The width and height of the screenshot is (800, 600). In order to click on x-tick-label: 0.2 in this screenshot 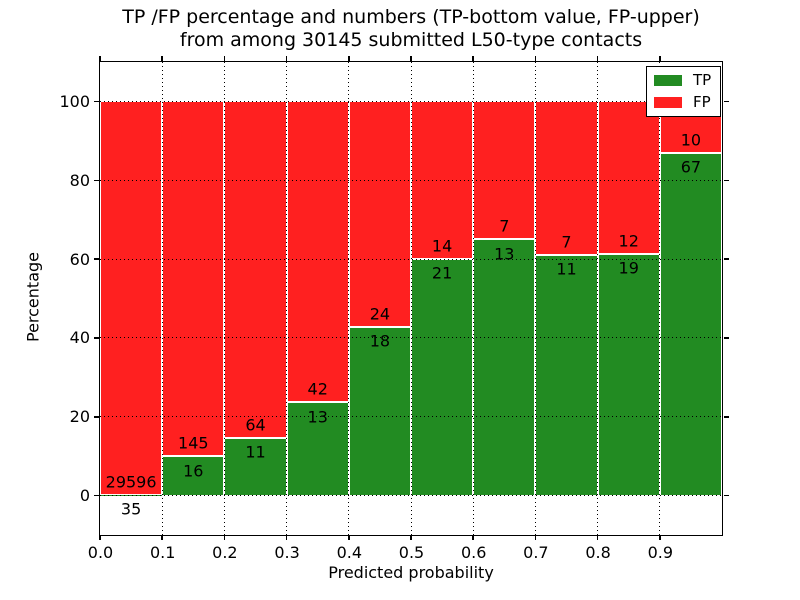, I will do `click(225, 552)`.